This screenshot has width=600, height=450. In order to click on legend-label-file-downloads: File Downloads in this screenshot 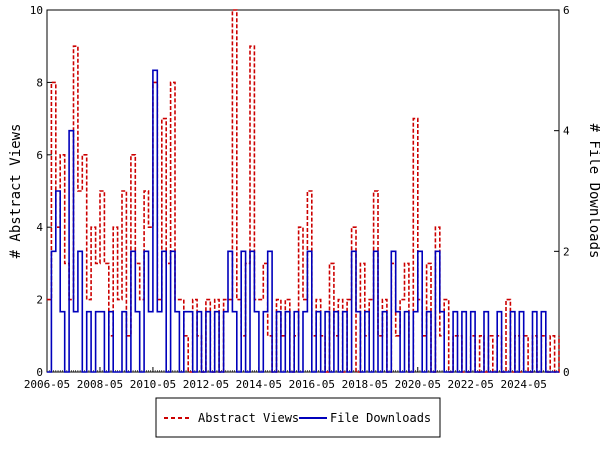, I will do `click(380, 418)`.